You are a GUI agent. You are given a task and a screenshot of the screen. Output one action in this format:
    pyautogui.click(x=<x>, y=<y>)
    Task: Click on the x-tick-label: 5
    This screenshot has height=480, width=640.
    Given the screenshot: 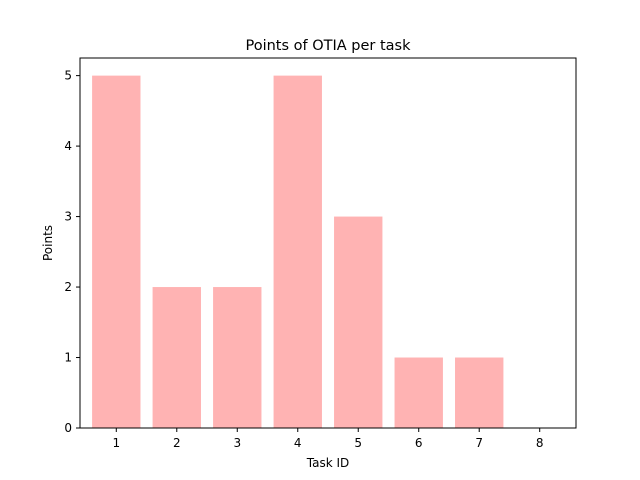 What is the action you would take?
    pyautogui.click(x=358, y=443)
    